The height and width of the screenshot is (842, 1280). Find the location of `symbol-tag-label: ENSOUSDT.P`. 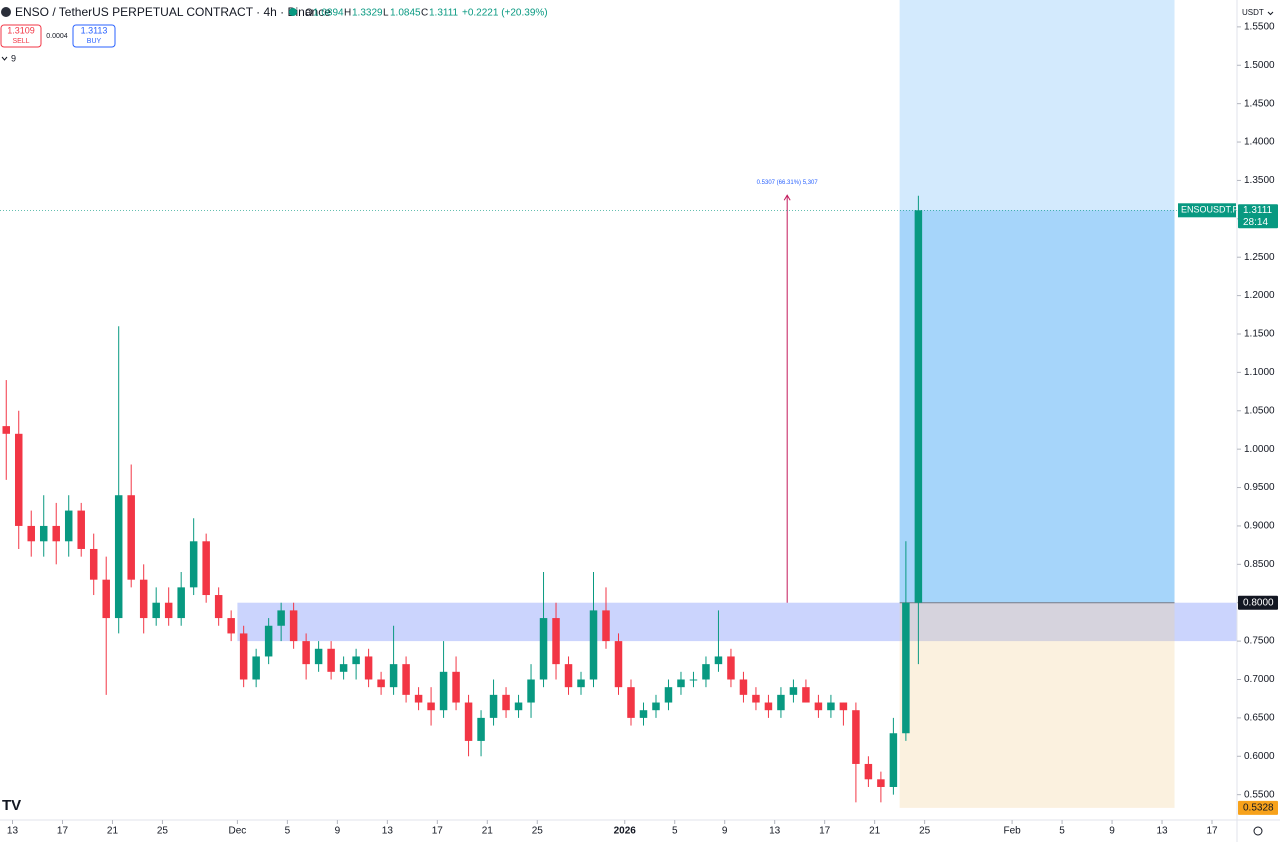

symbol-tag-label: ENSOUSDT.P is located at coordinates (1210, 210).